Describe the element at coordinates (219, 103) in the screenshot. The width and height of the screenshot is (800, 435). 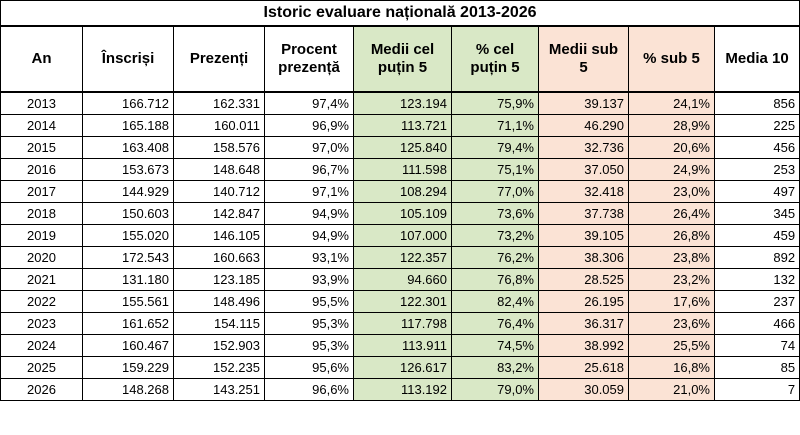
I see `table-cell: 162.331` at that location.